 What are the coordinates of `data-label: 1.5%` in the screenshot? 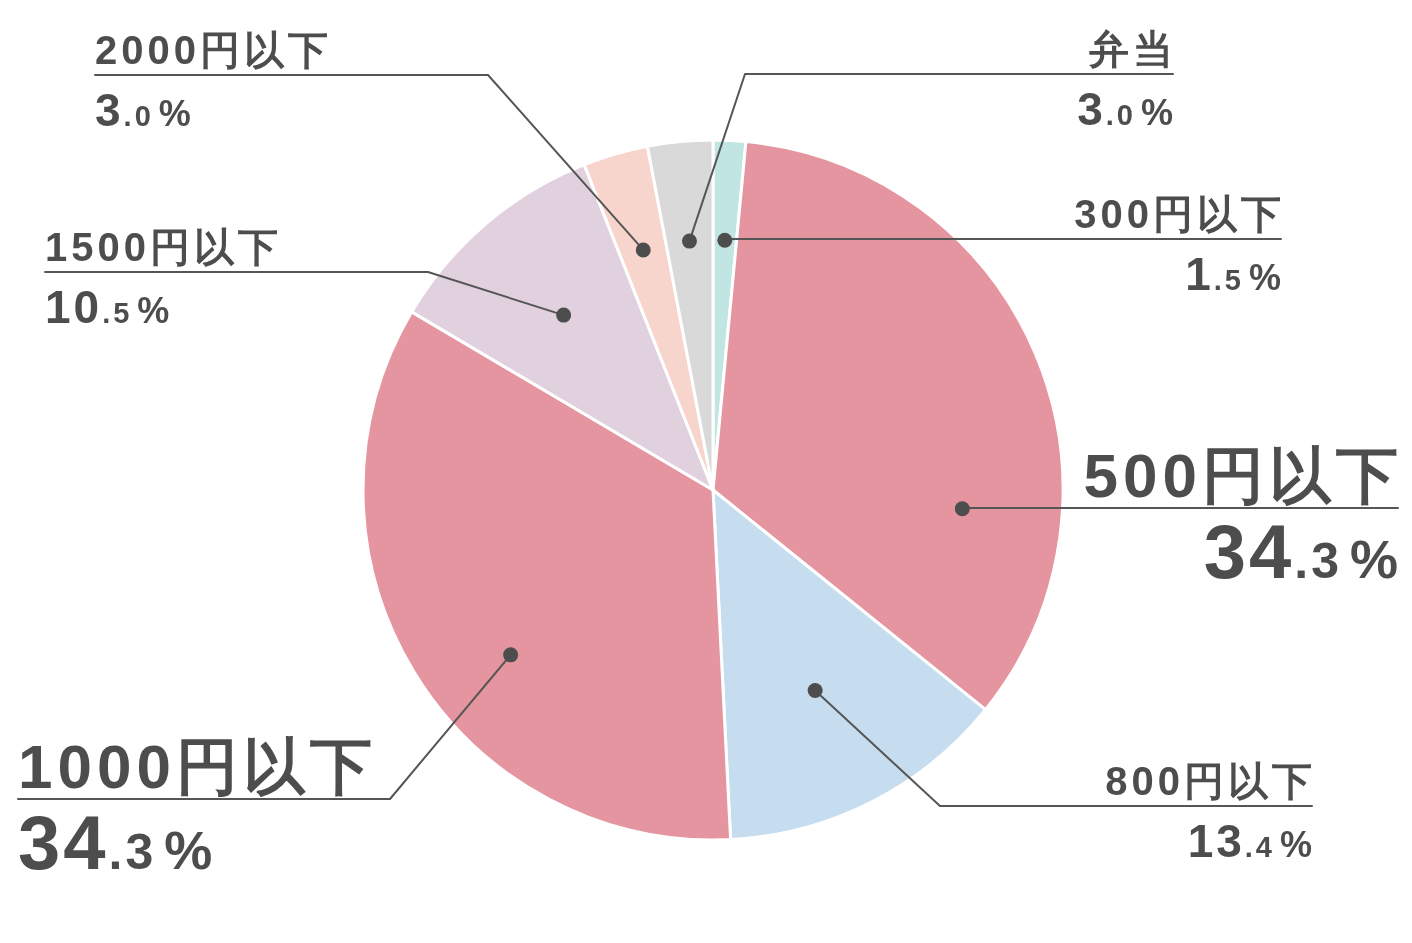 It's located at (1233, 274).